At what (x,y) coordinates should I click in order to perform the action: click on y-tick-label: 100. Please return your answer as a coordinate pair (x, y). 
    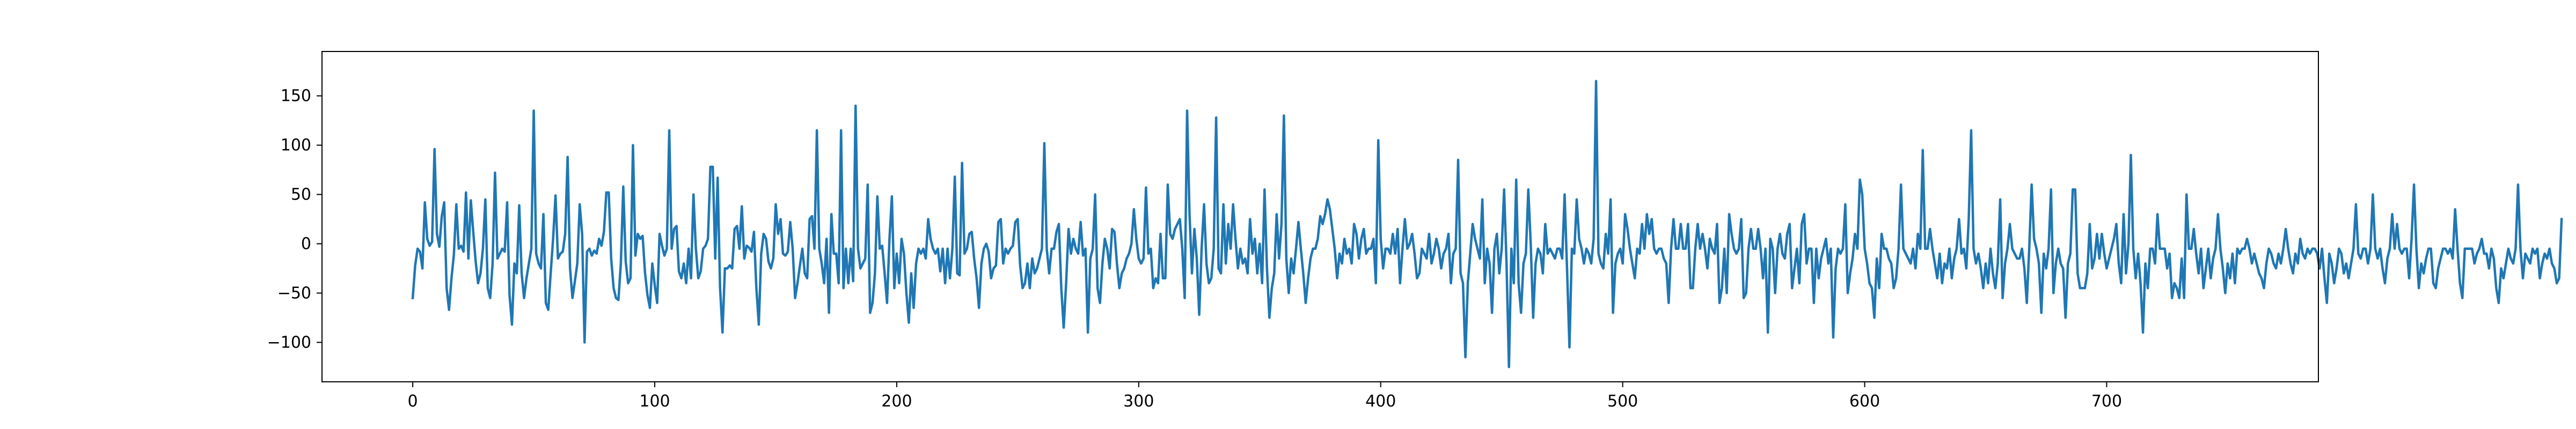
    Looking at the image, I should click on (296, 145).